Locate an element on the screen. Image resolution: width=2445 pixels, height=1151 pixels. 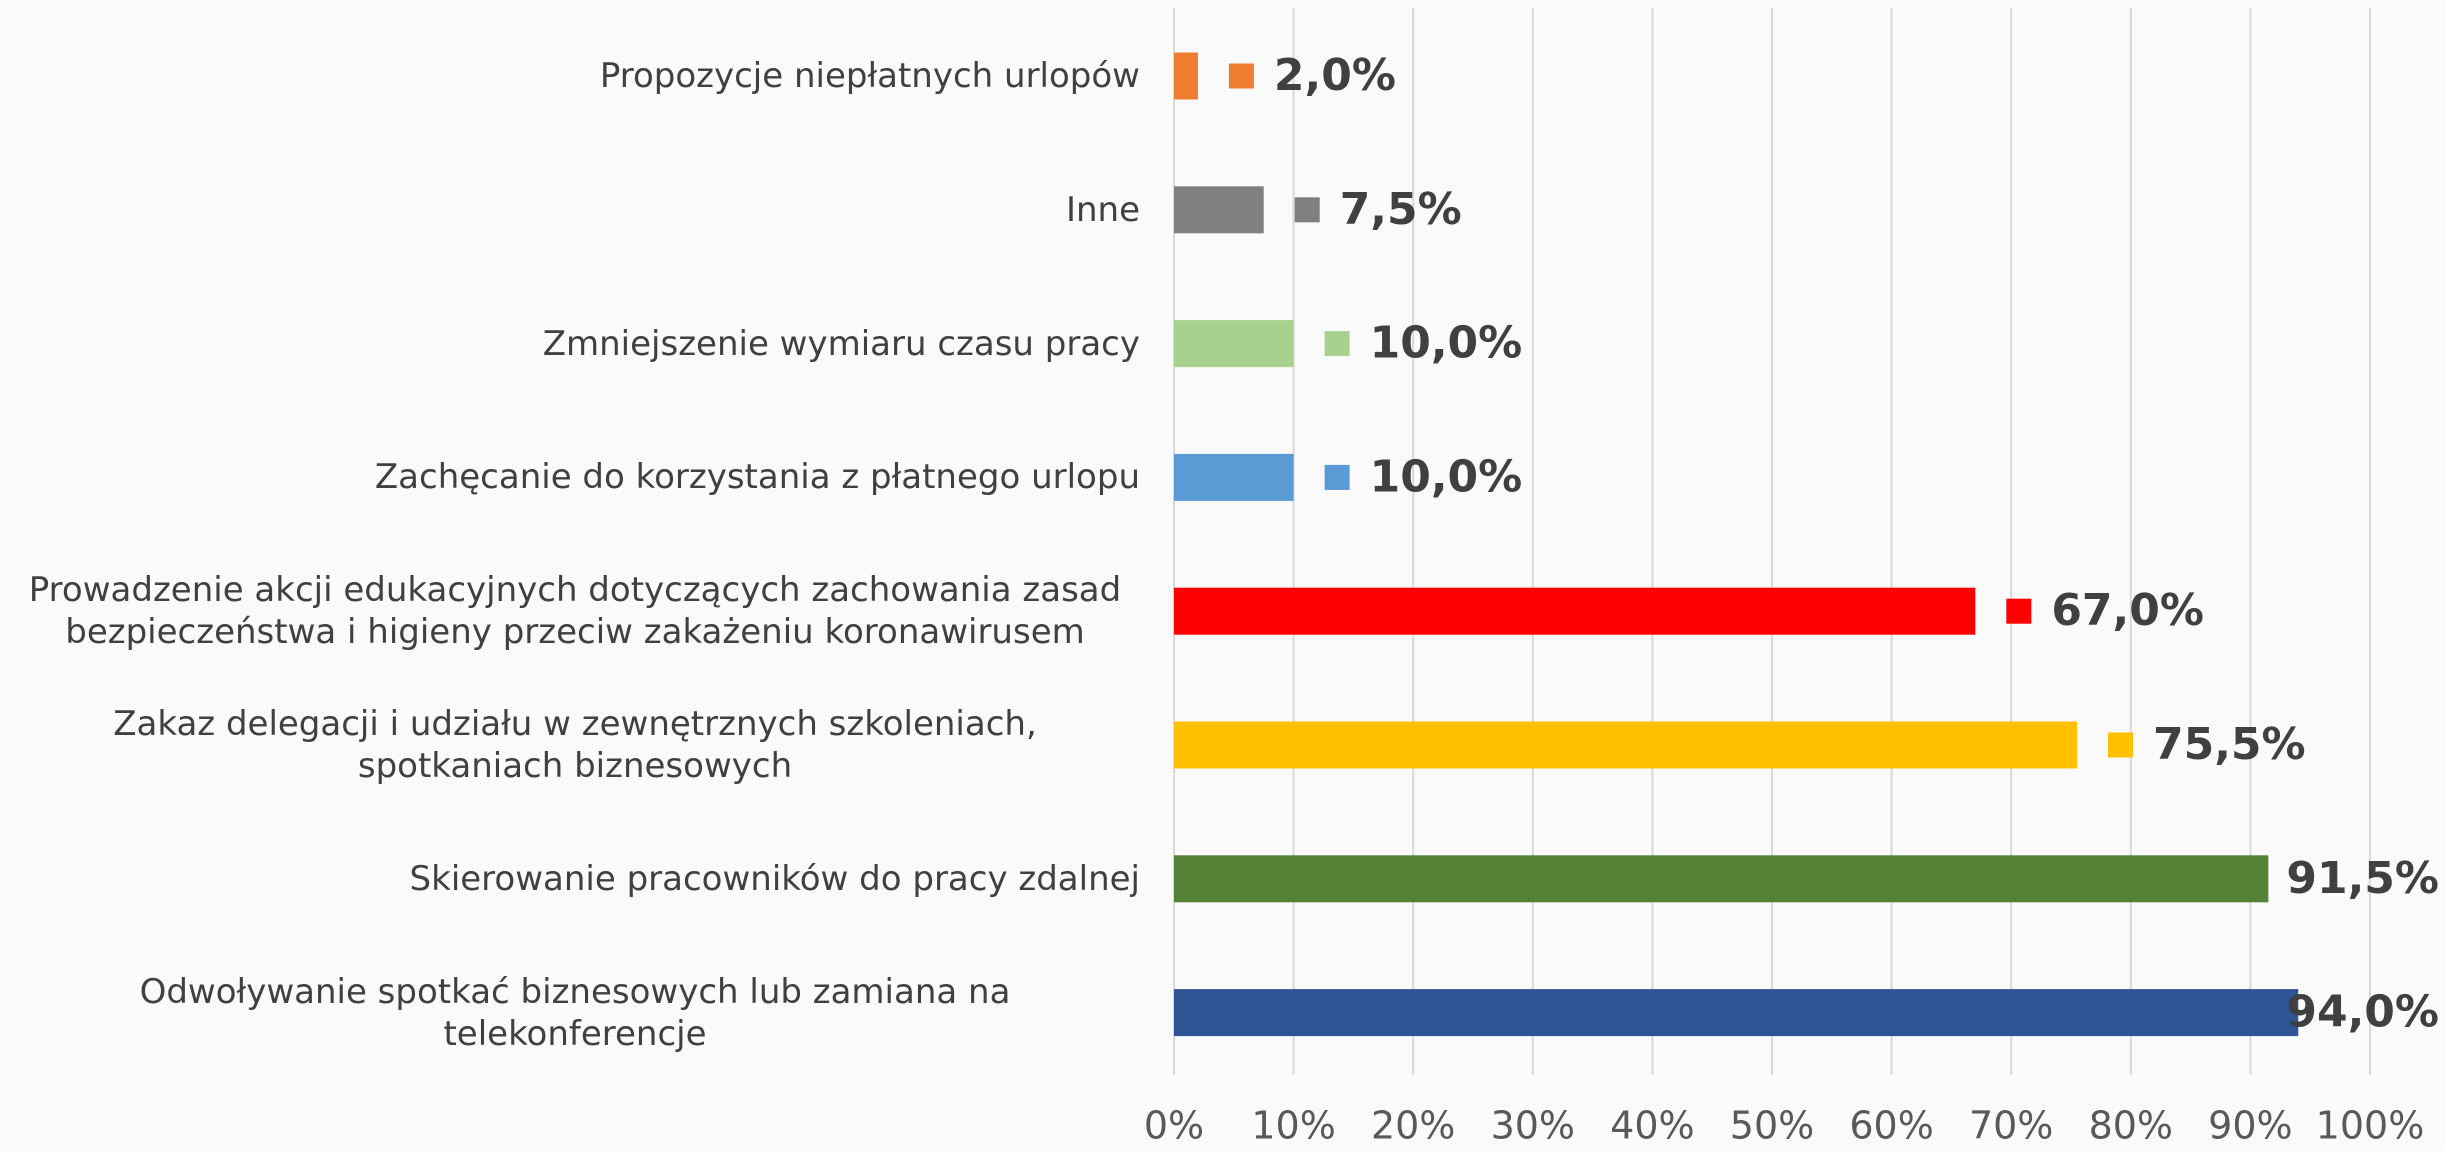
value-label: 91,5% is located at coordinates (2362, 878).